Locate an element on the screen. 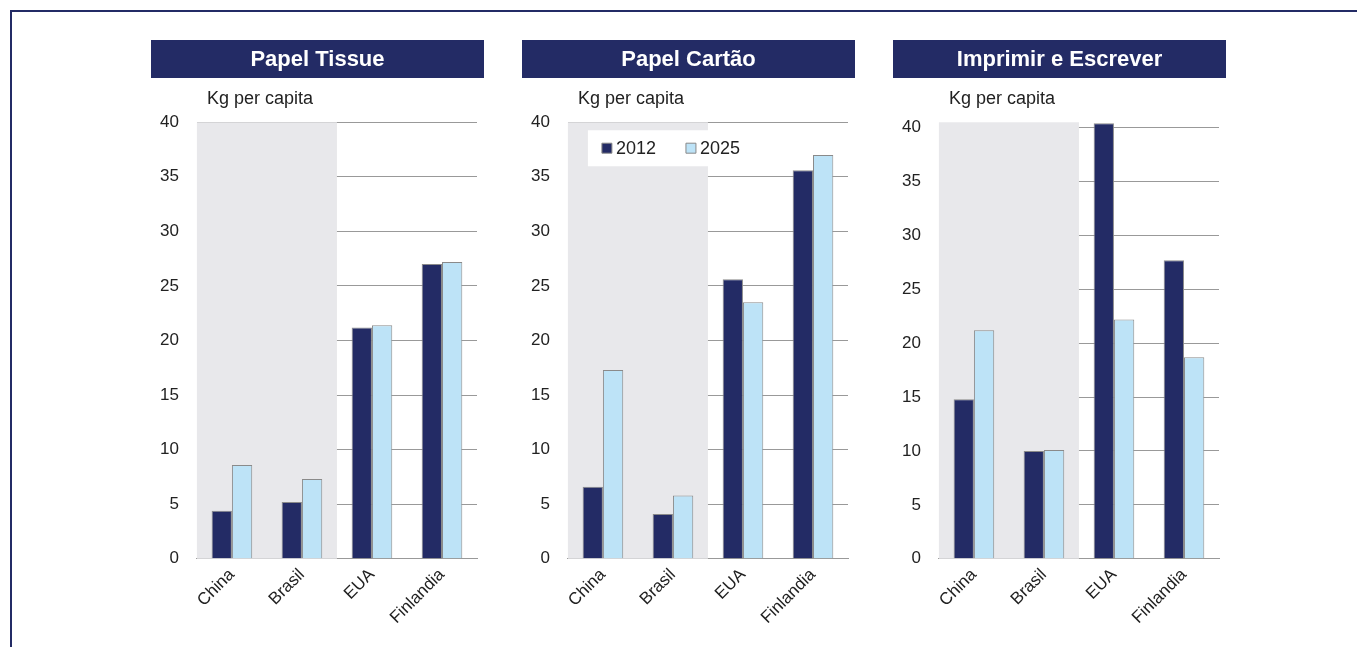  legend-label: 2012 is located at coordinates (635, 148).